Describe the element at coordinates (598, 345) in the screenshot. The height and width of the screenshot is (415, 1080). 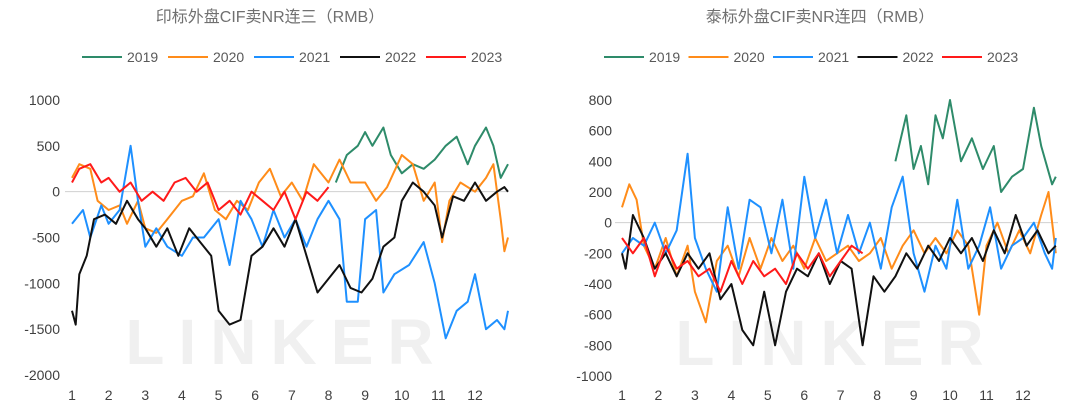
I see `y-tick-label: -800` at that location.